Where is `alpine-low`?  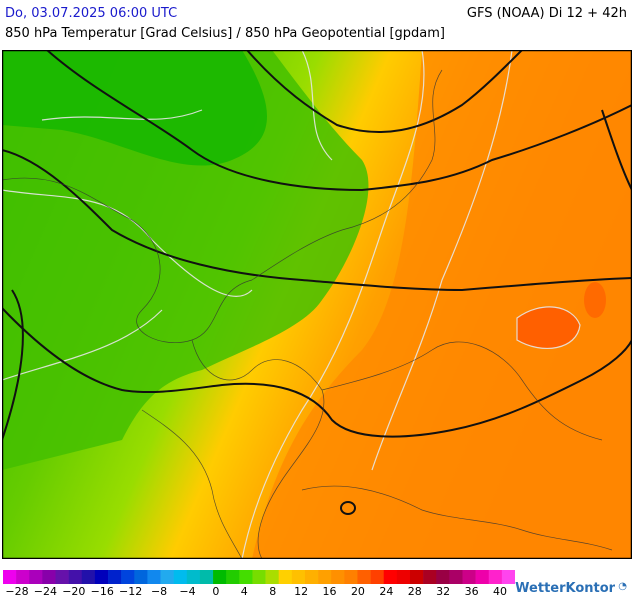
alpine-low is located at coordinates (348, 508).